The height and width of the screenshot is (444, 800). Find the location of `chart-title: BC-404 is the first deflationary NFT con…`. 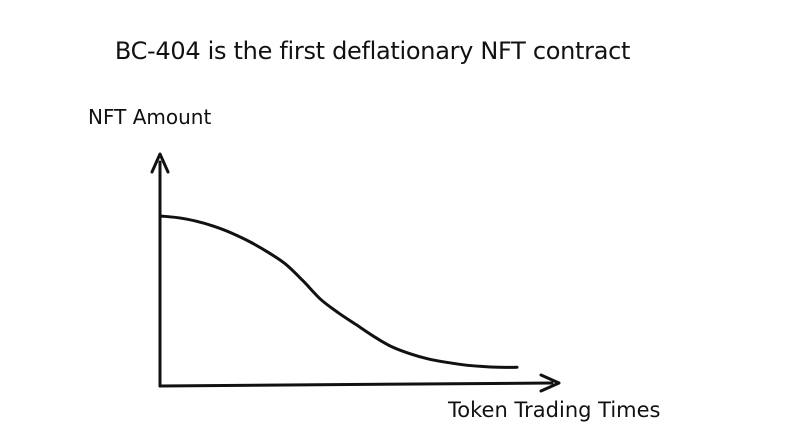

chart-title: BC-404 is the first deflationary NFT con… is located at coordinates (372, 51).